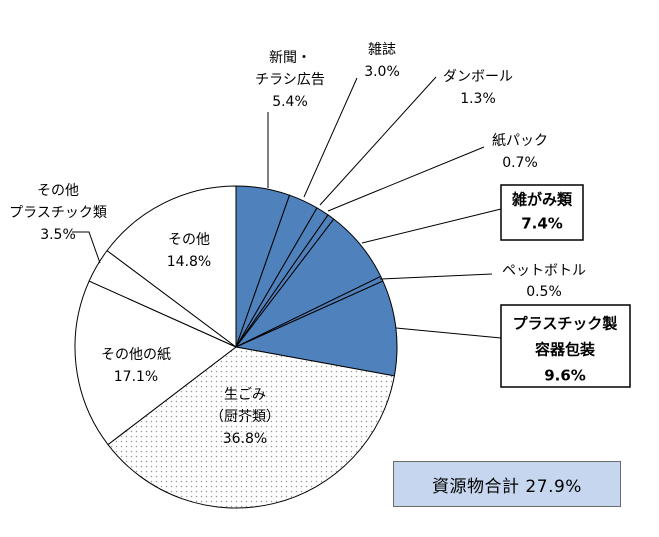  I want to click on slice-percent-label: 0.5%, so click(544, 292).